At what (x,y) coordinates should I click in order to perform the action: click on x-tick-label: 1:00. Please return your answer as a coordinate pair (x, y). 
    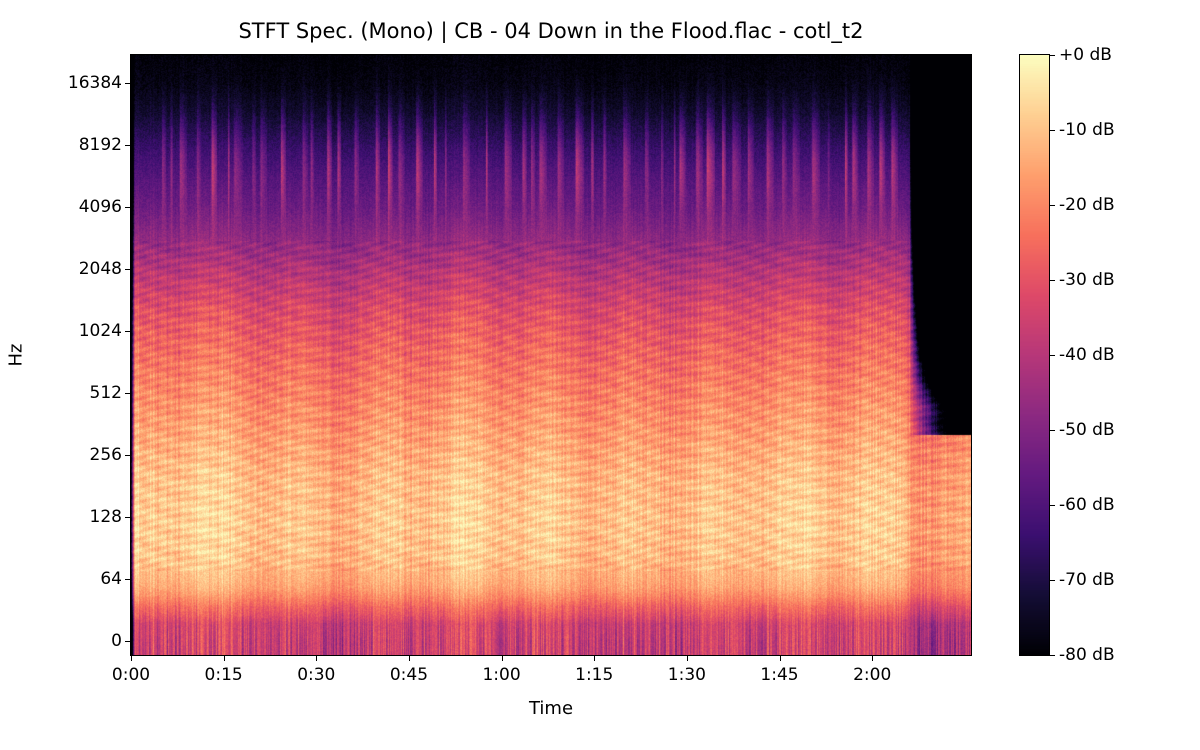
    Looking at the image, I should click on (501, 675).